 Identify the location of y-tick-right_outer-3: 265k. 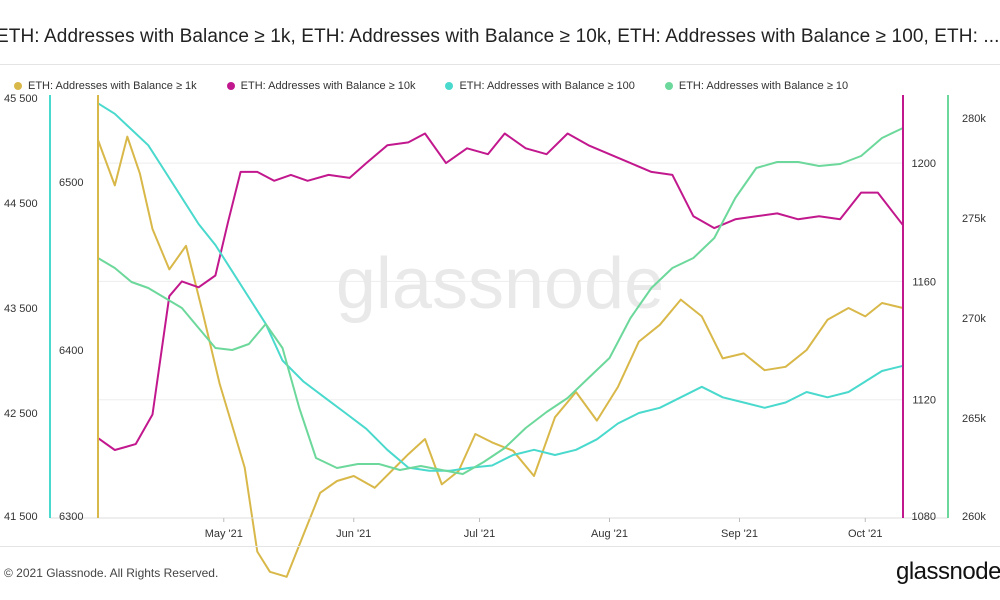
(974, 419).